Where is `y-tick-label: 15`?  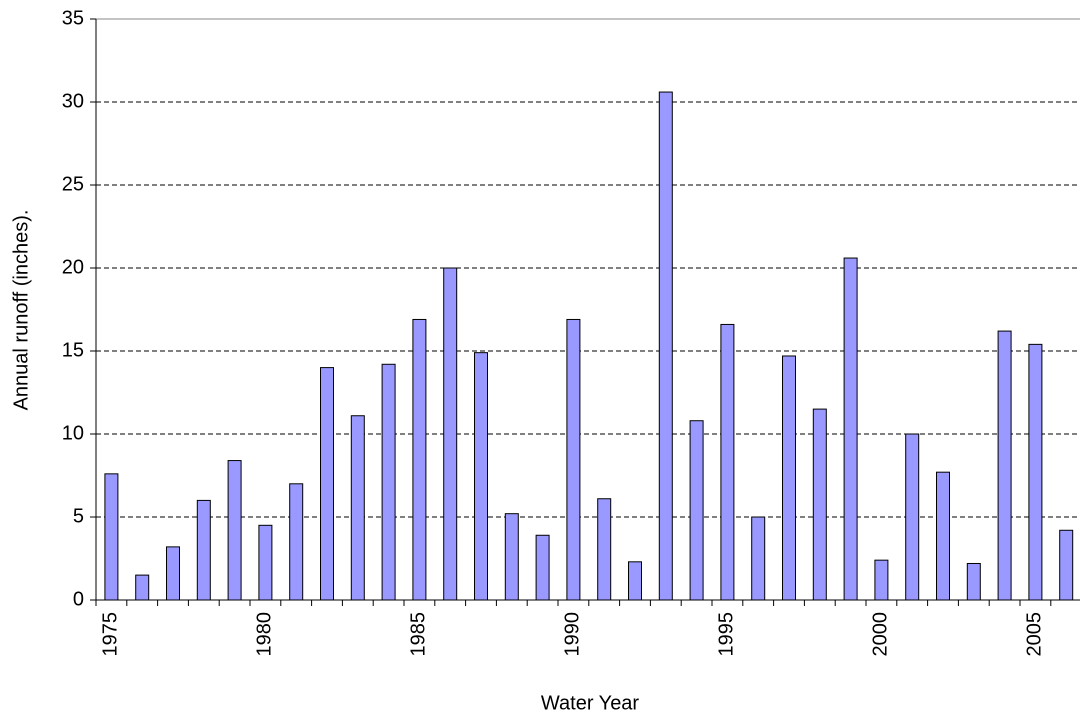
y-tick-label: 15 is located at coordinates (73, 350).